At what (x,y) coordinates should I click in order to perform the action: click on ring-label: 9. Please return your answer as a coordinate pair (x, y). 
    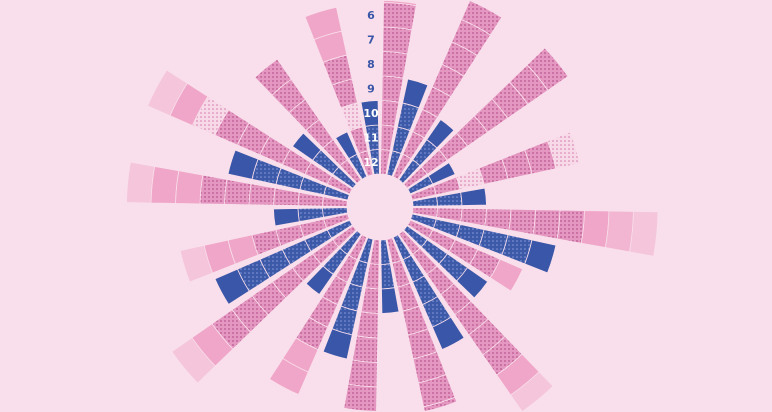
    Looking at the image, I should click on (371, 88).